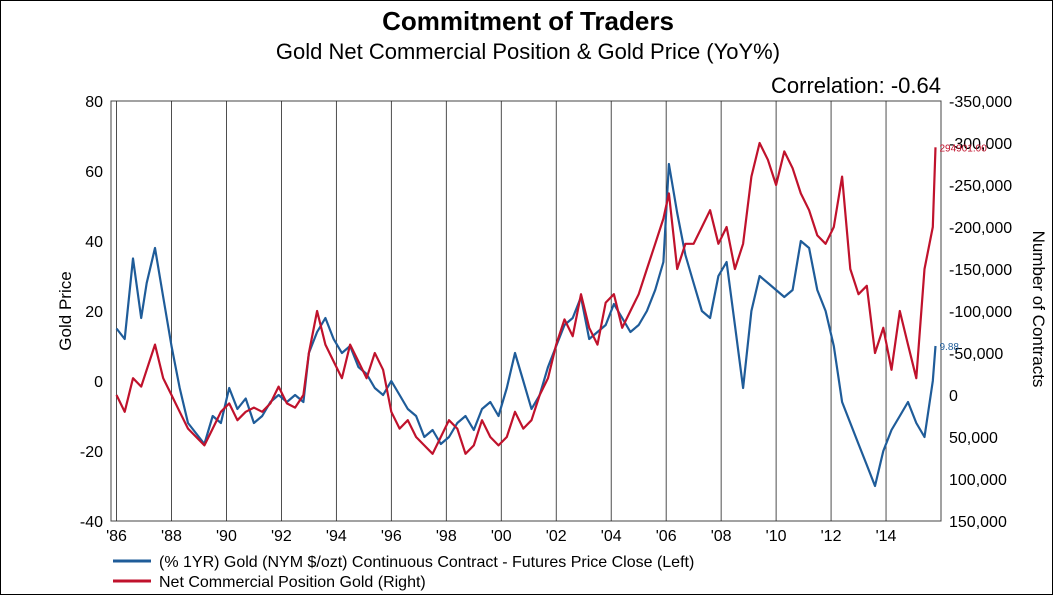 This screenshot has height=595, width=1053. I want to click on x-tick-label: '00, so click(501, 536).